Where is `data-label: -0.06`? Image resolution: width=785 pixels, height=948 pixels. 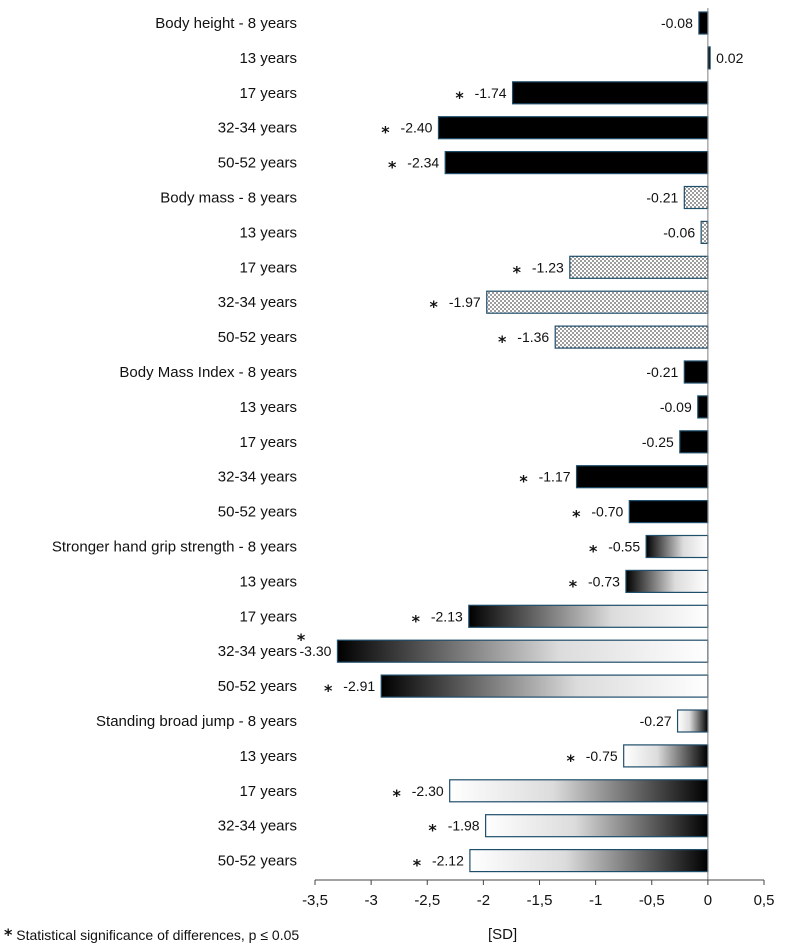
data-label: -0.06 is located at coordinates (679, 232).